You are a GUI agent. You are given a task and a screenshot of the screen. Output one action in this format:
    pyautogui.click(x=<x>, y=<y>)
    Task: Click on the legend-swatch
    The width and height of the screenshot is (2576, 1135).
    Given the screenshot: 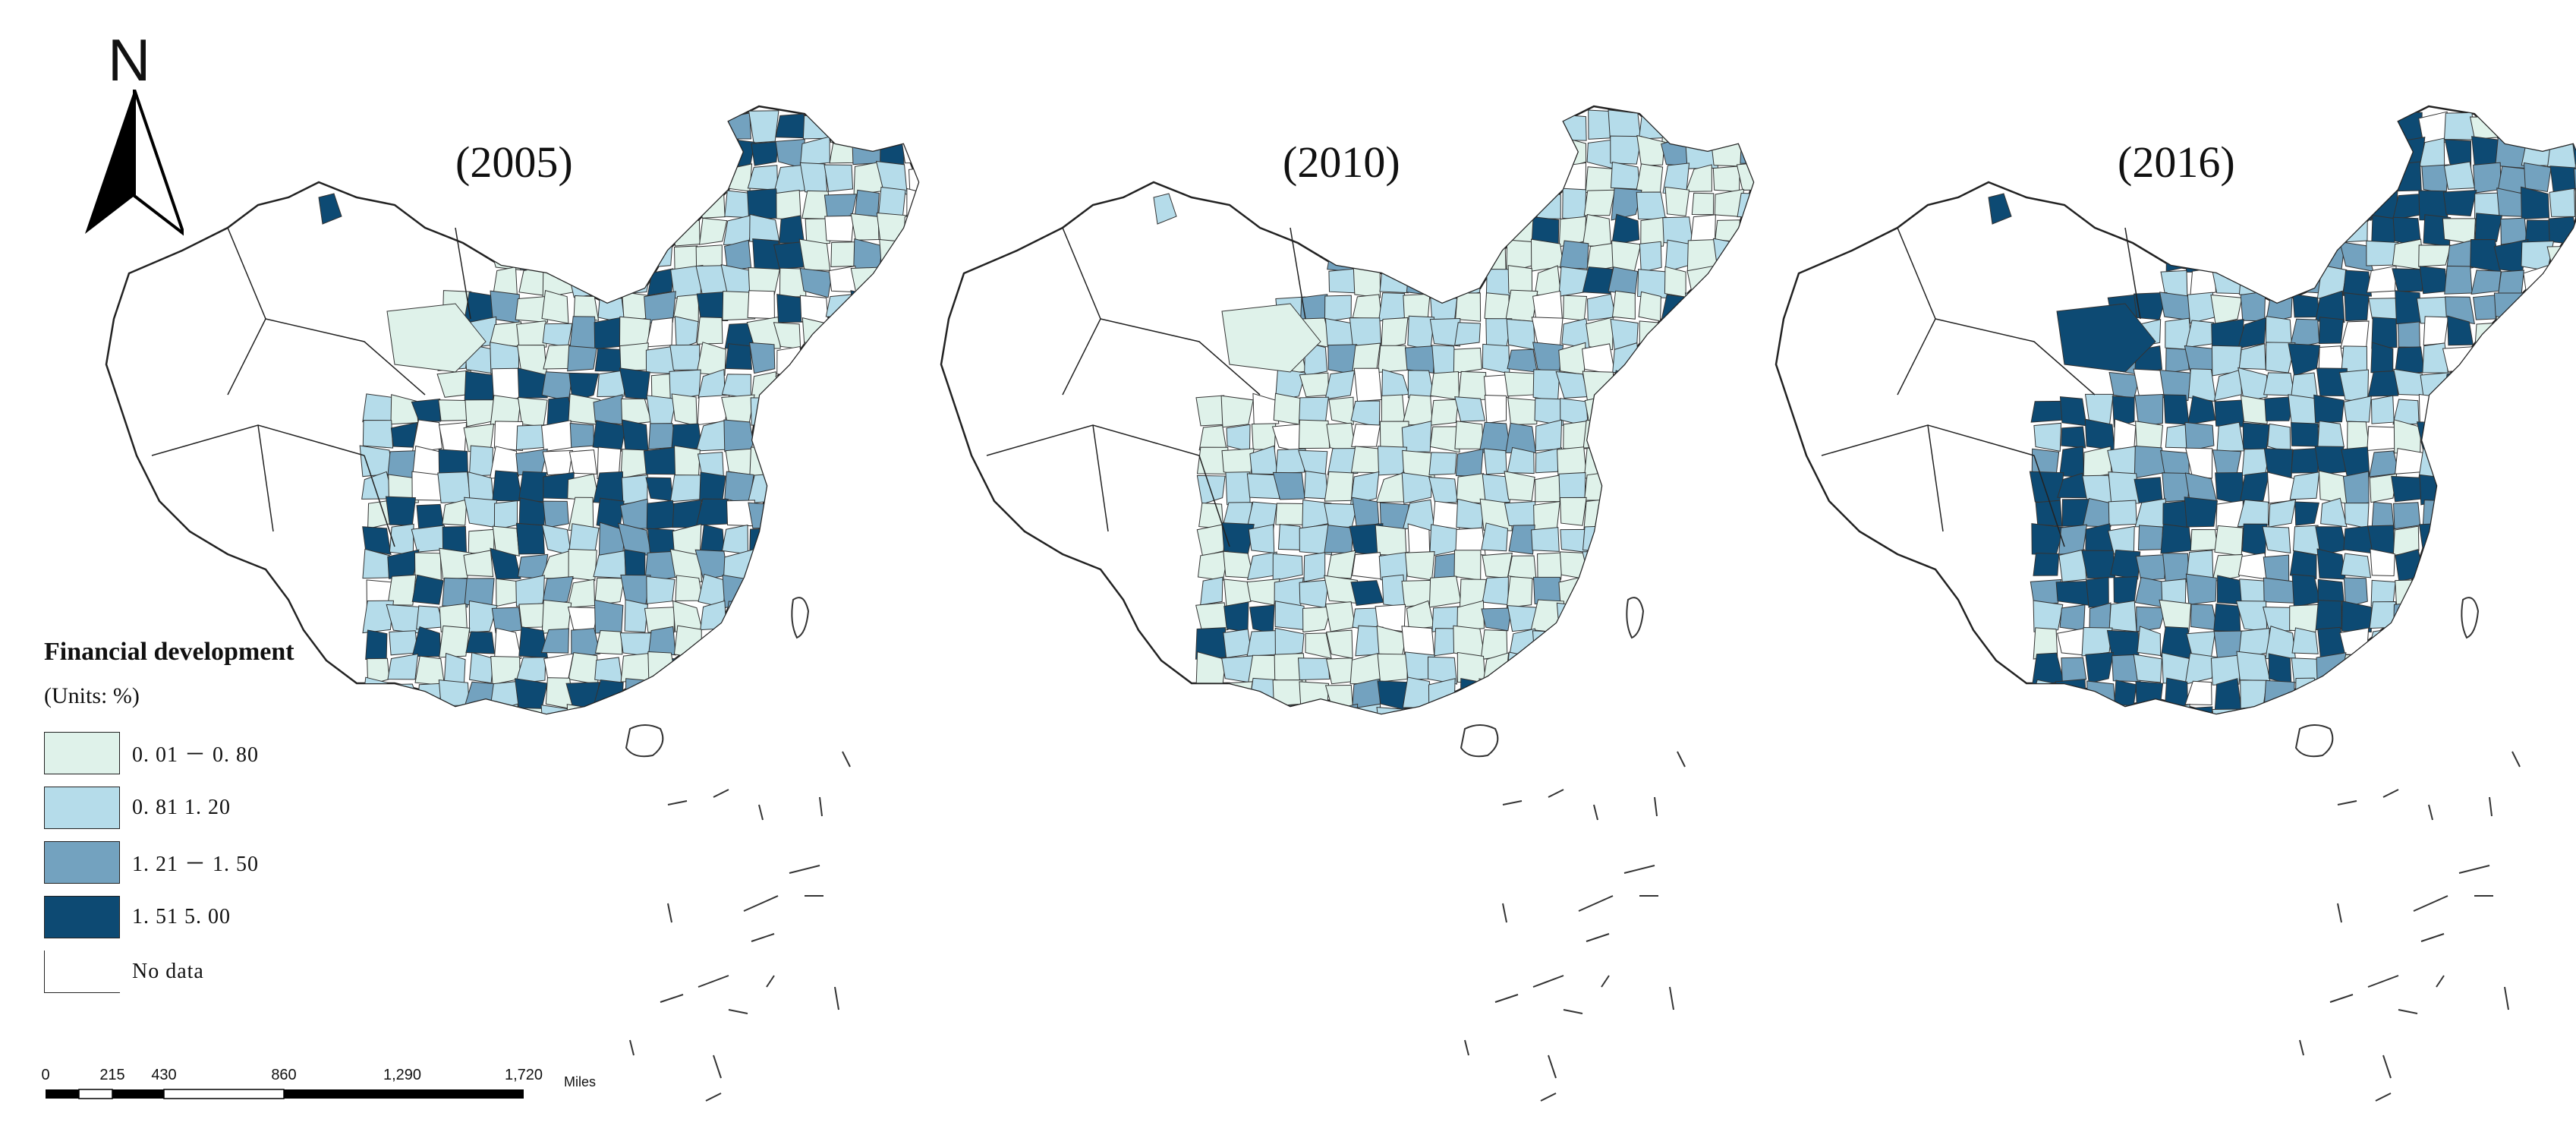 What is the action you would take?
    pyautogui.click(x=82, y=808)
    